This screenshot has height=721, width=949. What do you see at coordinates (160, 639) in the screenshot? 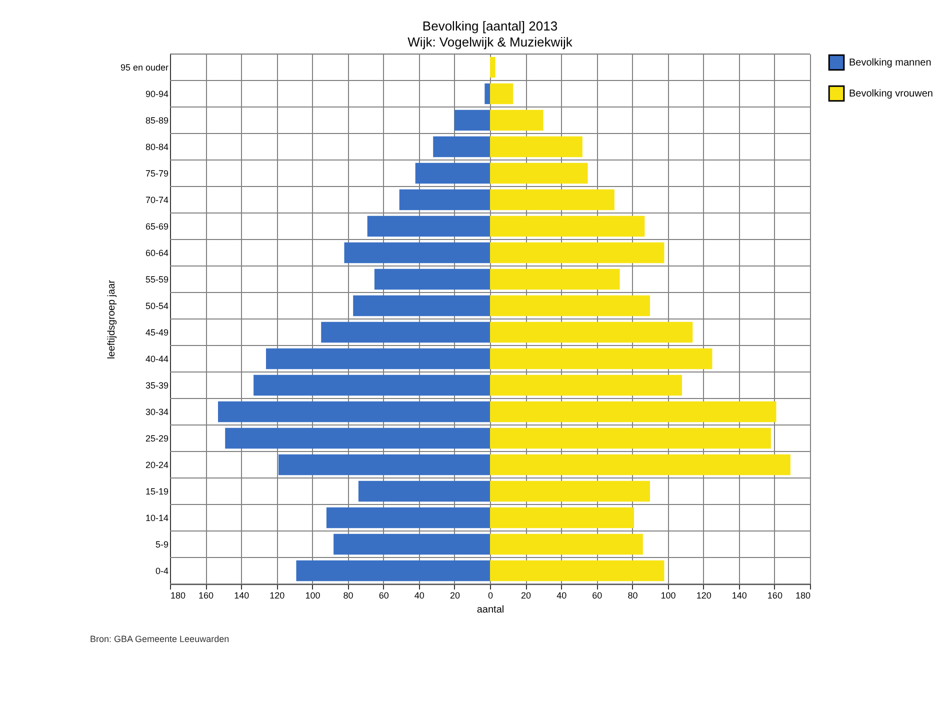
I see `text: Bron: GBA Gemeente Leeuwarden` at bounding box center [160, 639].